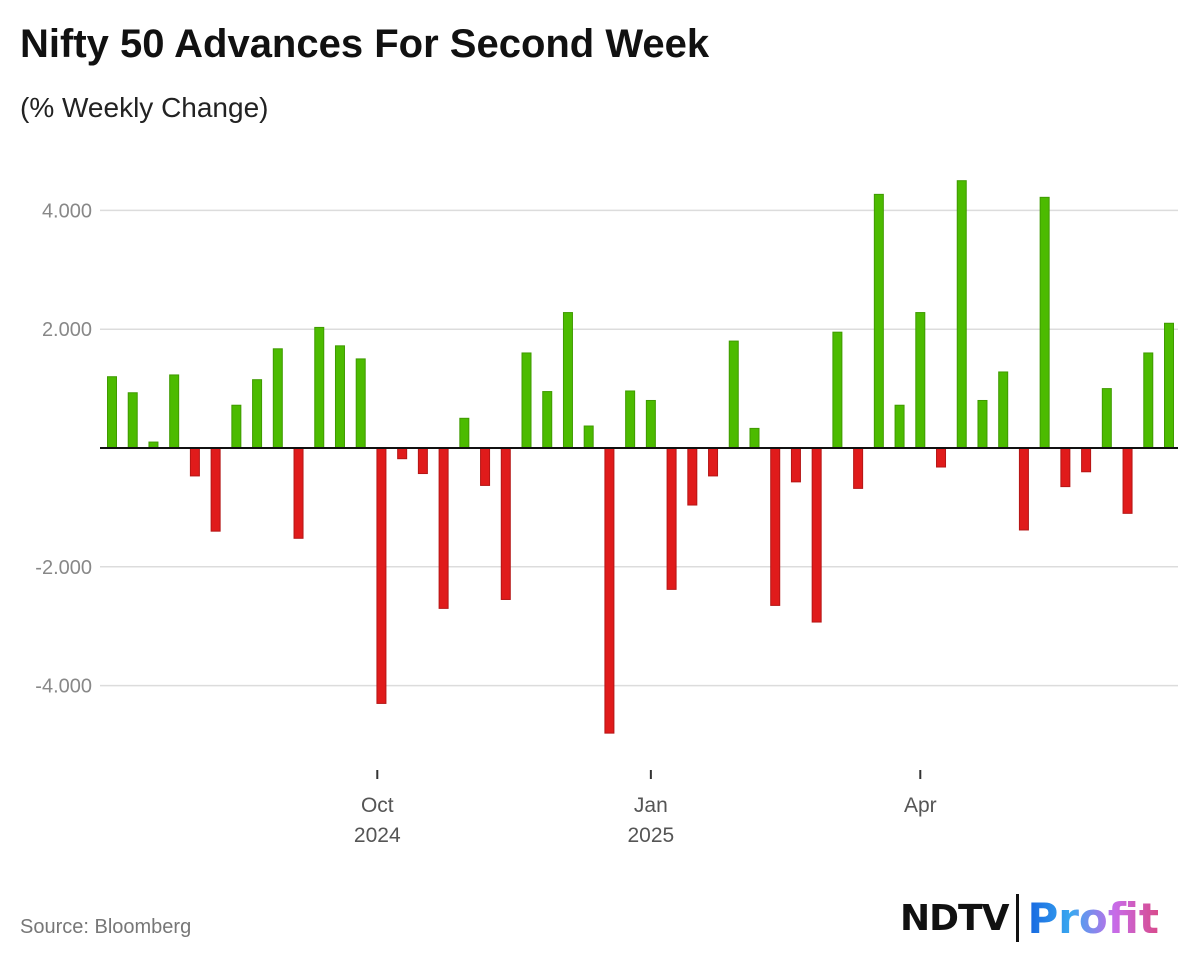 The width and height of the screenshot is (1200, 961). I want to click on chart-subtitle: (% Weekly Change), so click(144, 107).